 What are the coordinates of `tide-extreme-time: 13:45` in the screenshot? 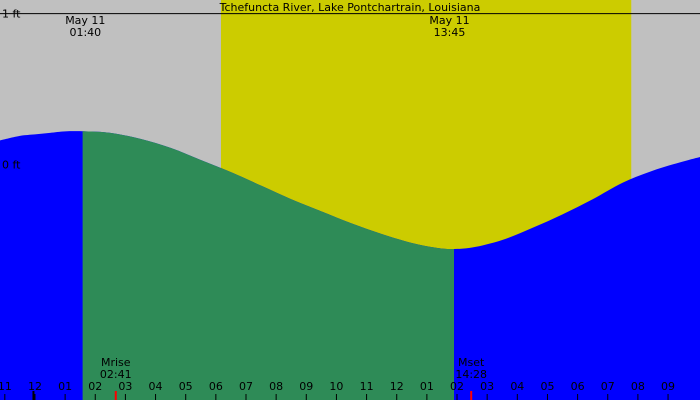 It's located at (450, 32).